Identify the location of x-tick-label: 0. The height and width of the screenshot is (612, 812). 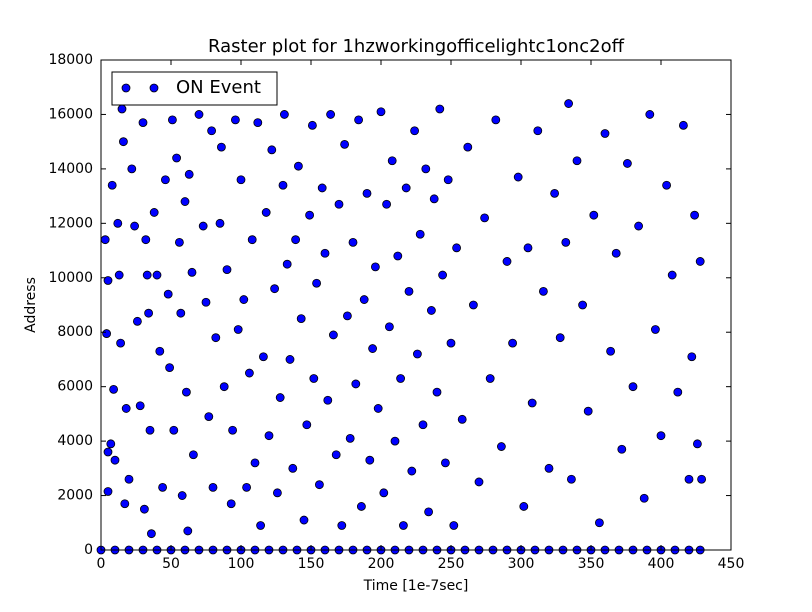
(101, 564).